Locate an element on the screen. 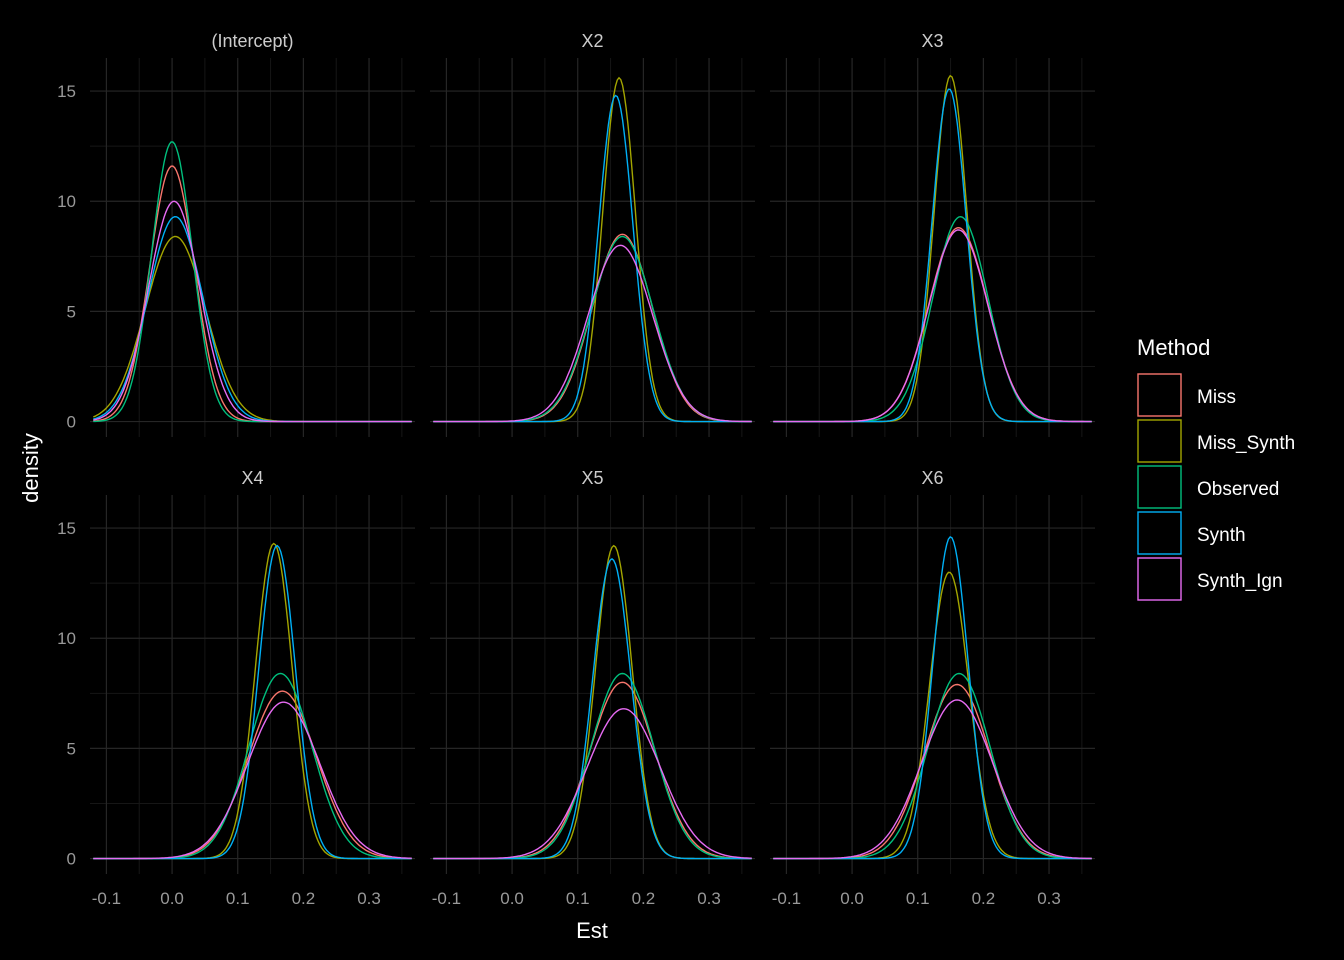 The height and width of the screenshot is (960, 1344). legend-label: Synth_Ign is located at coordinates (1240, 581).